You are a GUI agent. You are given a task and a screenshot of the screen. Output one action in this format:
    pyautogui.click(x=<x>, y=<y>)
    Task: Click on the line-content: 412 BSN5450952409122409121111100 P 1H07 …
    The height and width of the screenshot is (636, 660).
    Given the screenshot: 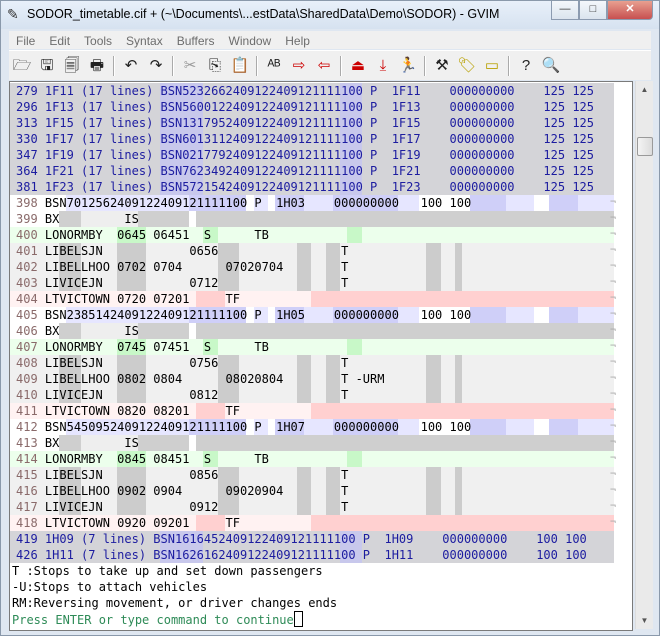 What is the action you would take?
    pyautogui.click(x=243, y=427)
    